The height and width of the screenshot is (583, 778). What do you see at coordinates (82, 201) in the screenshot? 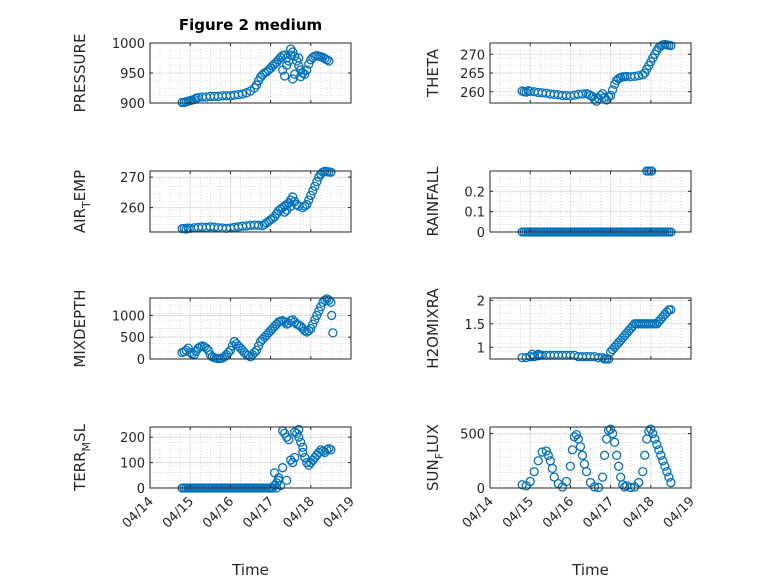
I see `y-axis-label: AIRTEMP` at bounding box center [82, 201].